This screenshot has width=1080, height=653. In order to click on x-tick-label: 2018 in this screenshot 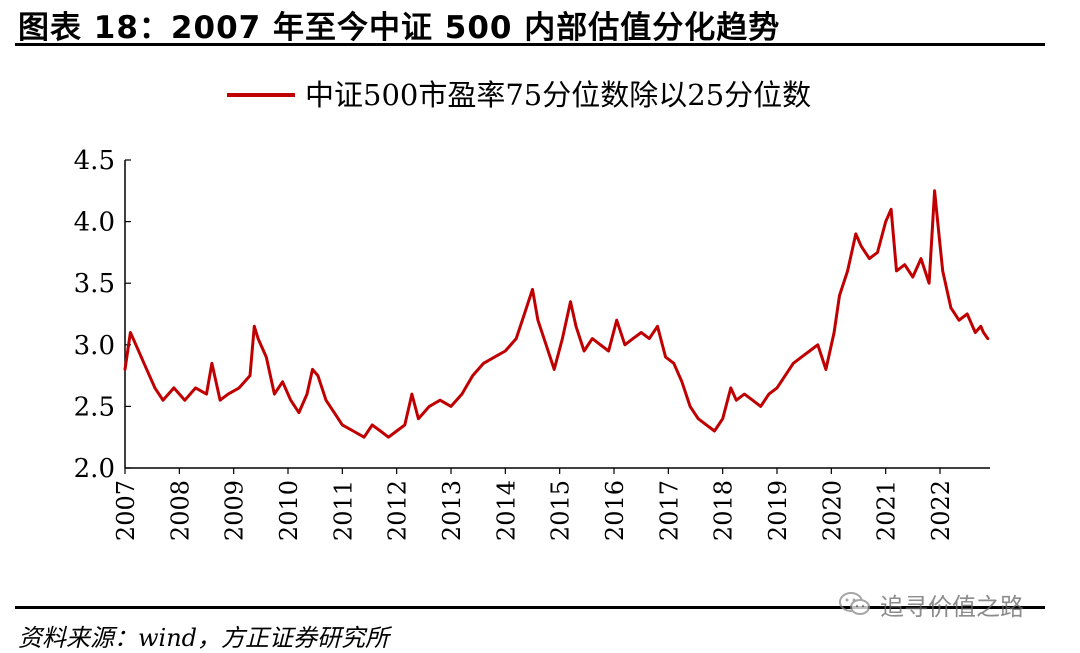, I will do `click(724, 510)`.